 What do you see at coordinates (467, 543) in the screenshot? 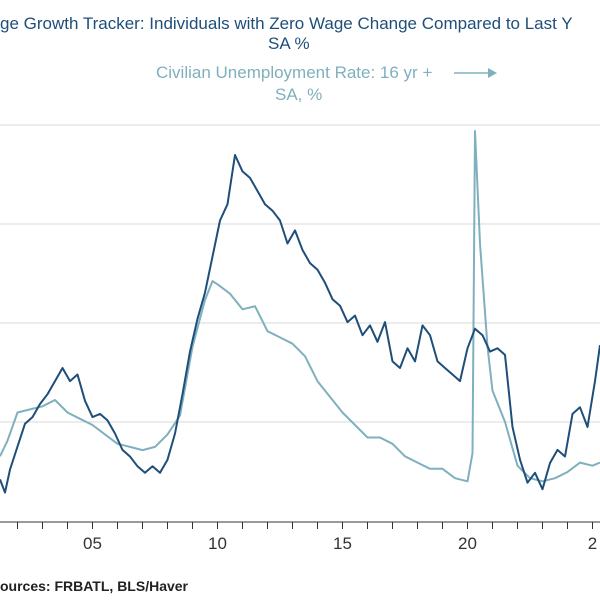
I see `x-tick-label: 20` at bounding box center [467, 543].